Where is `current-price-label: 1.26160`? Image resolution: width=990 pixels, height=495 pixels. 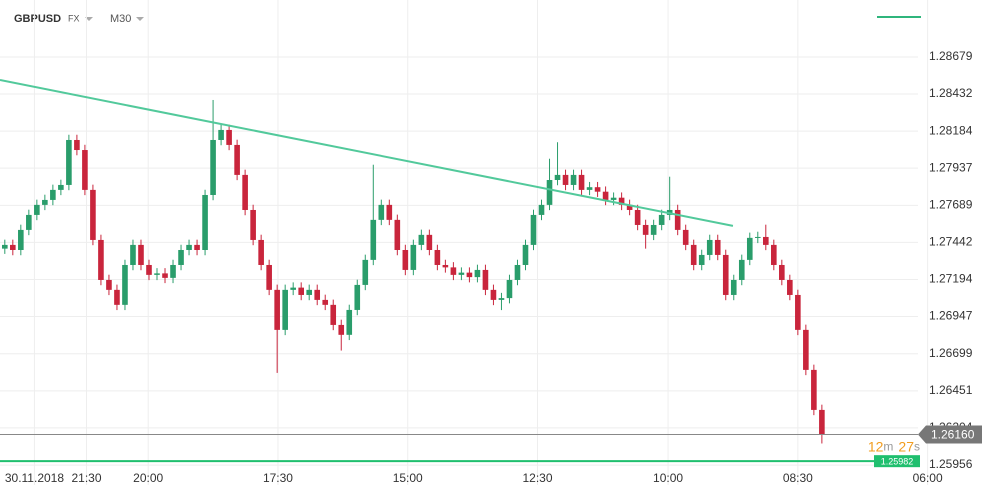 current-price-label: 1.26160 is located at coordinates (953, 435).